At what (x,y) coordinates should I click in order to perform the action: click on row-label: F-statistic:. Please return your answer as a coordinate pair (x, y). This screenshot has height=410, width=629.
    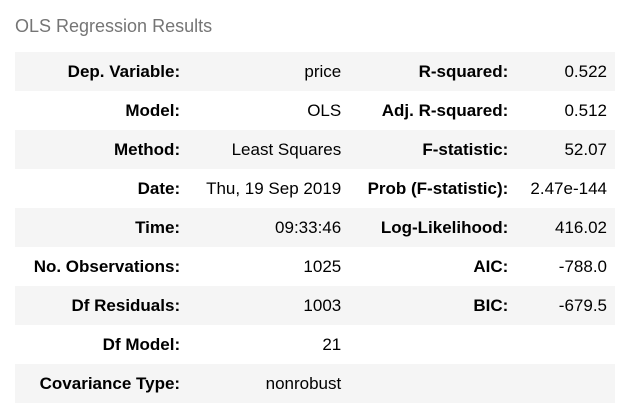
    Looking at the image, I should click on (465, 149).